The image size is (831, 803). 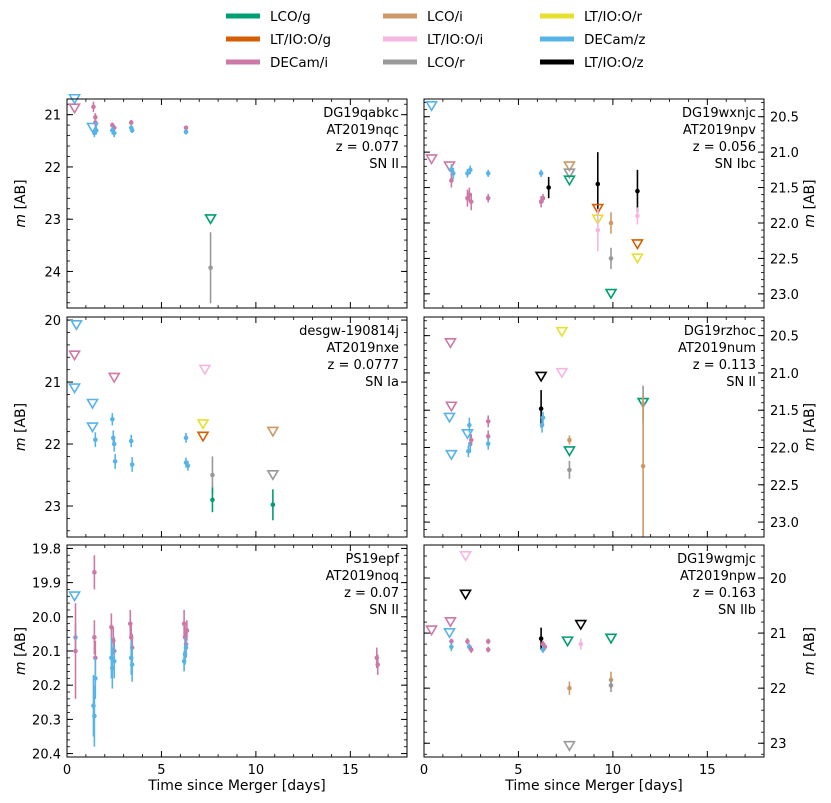 What do you see at coordinates (614, 63) in the screenshot?
I see `legend-label: LT/IO:O/z` at bounding box center [614, 63].